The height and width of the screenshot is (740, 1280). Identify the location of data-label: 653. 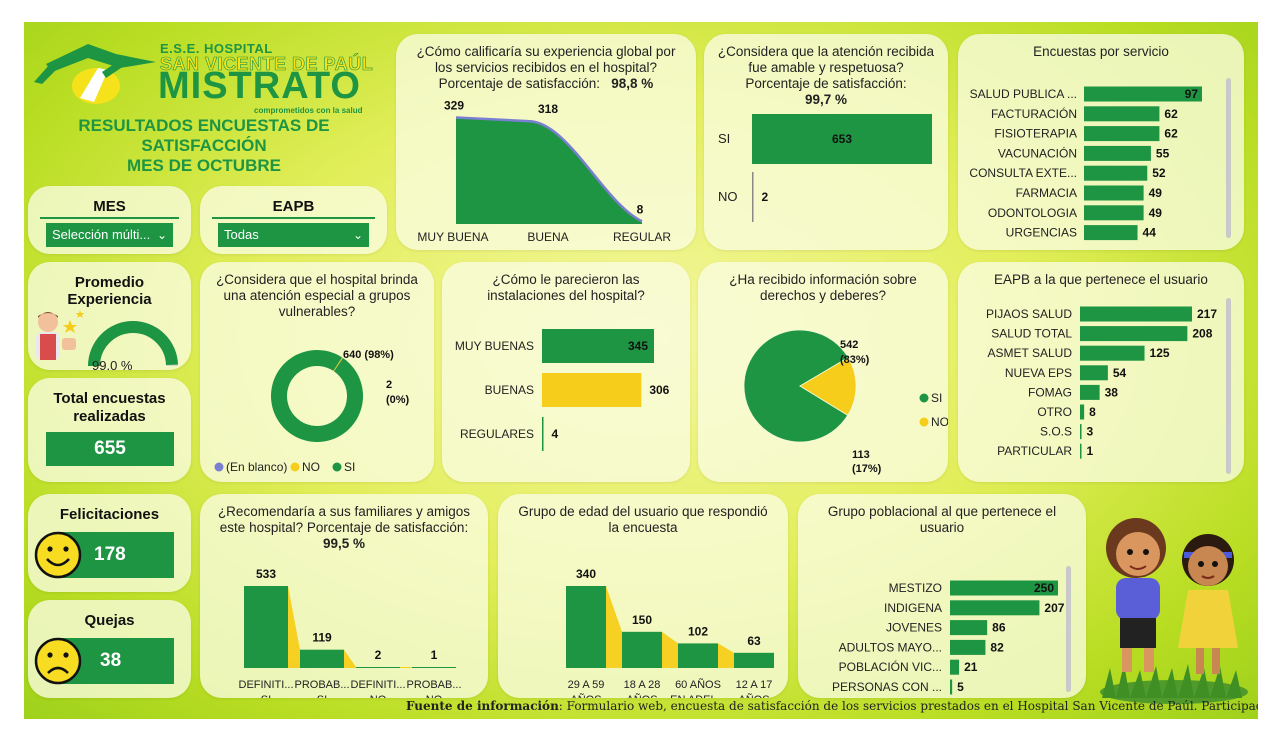
(842, 139).